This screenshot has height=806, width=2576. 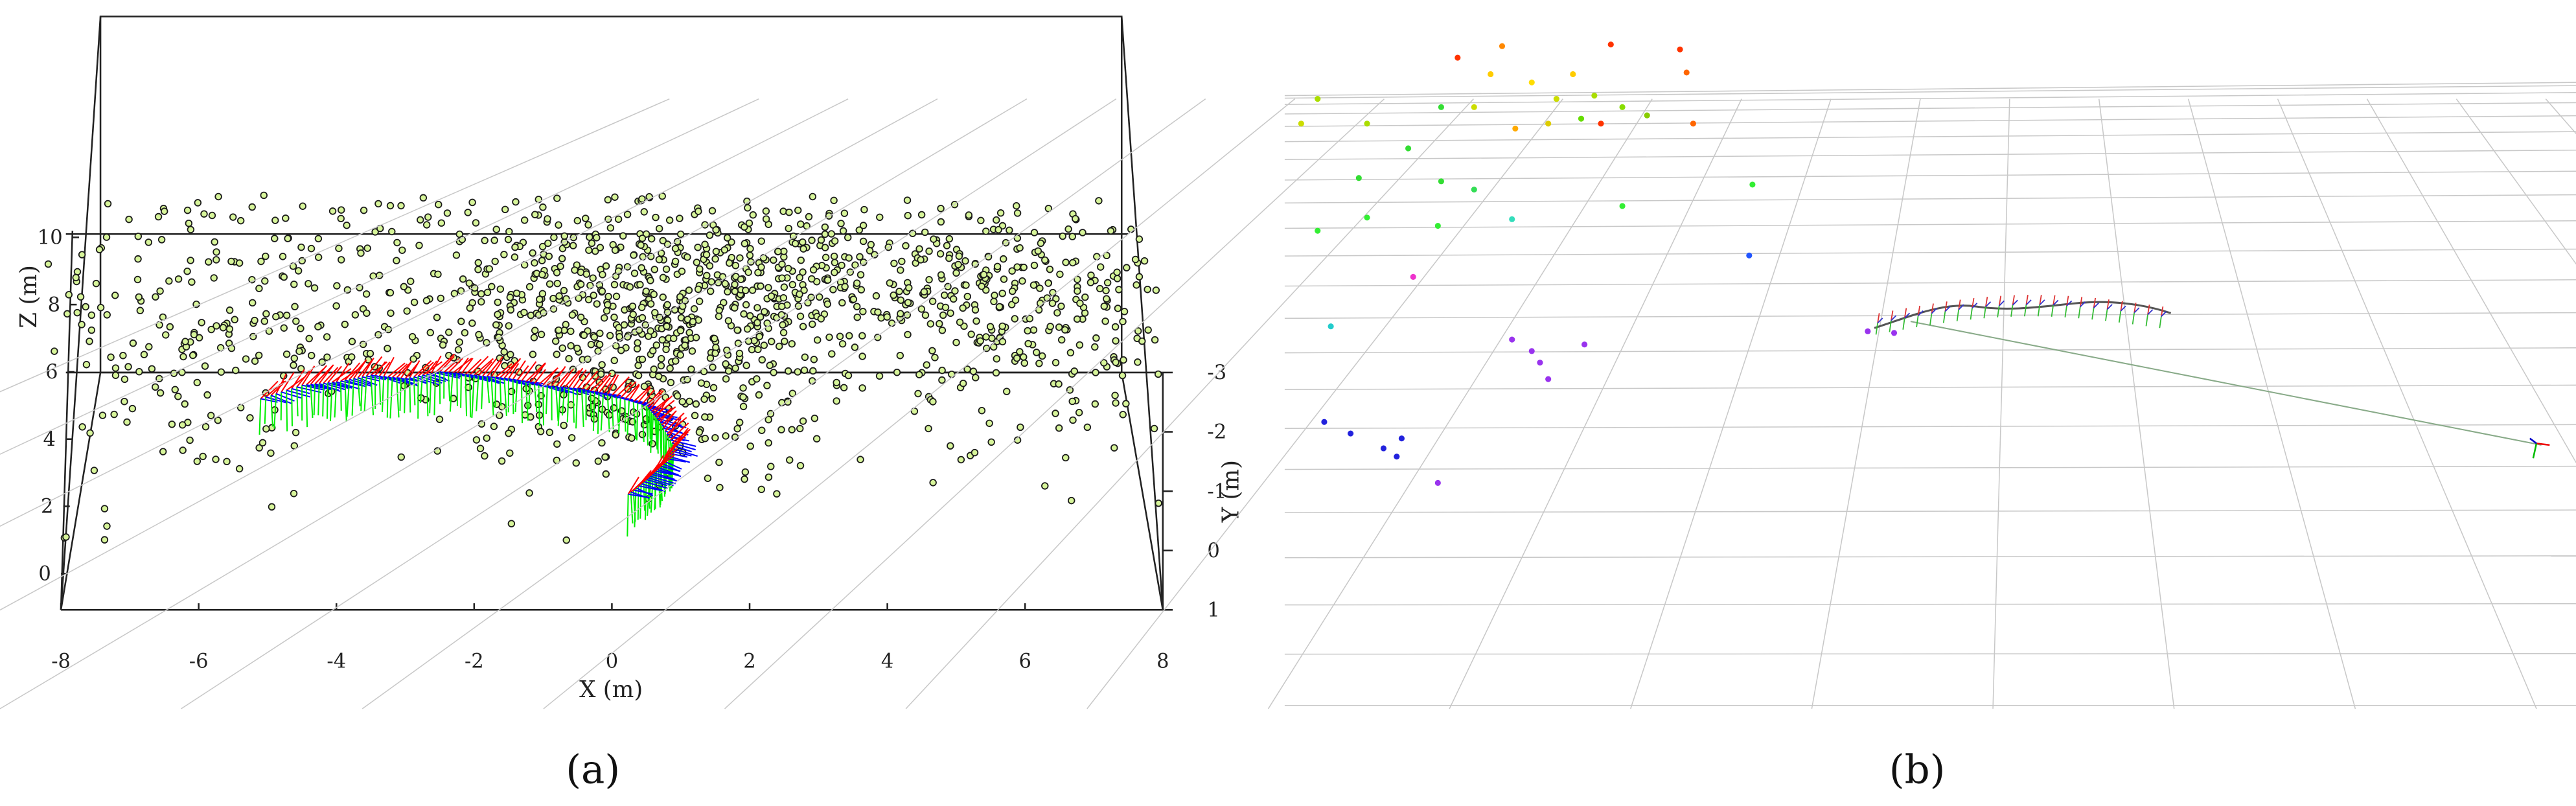 What do you see at coordinates (1460, 403) in the screenshot?
I see `grid-line` at bounding box center [1460, 403].